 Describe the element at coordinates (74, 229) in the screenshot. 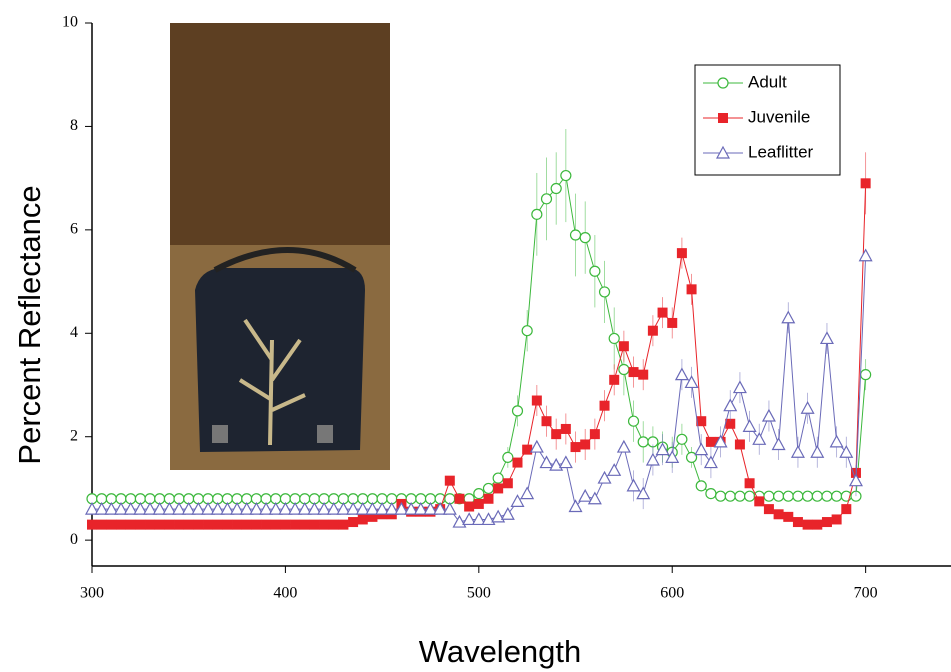

I see `y-tick-label: 6` at that location.